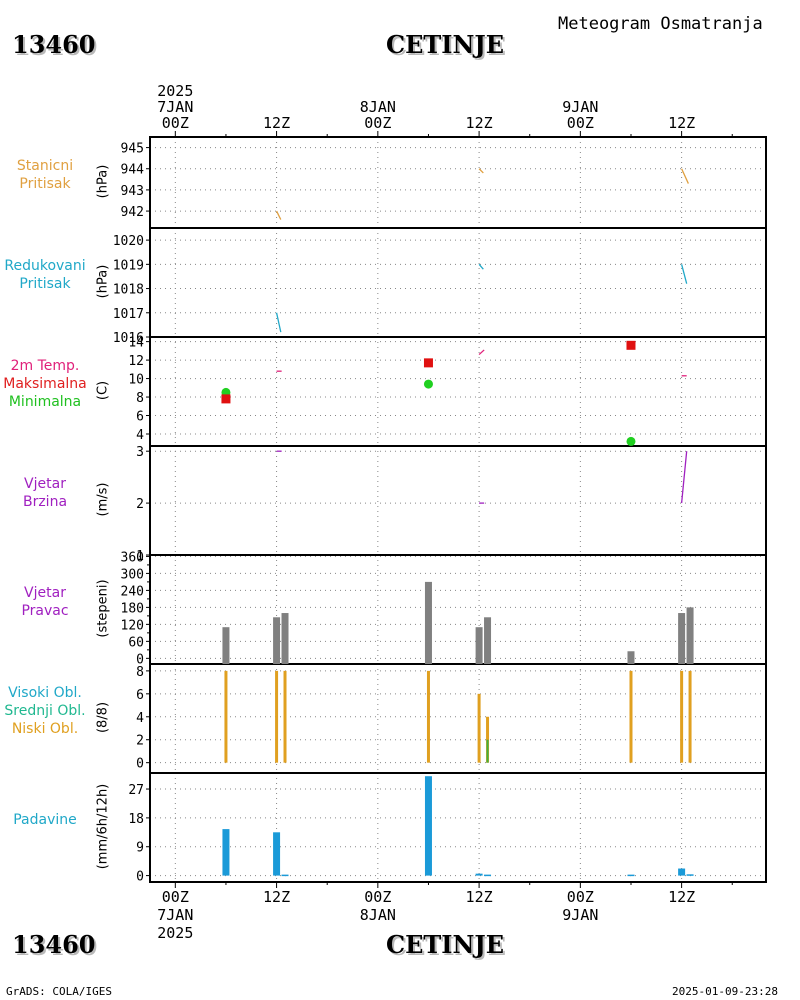 This screenshot has width=800, height=1000. I want to click on y-tick-label: 1017, so click(128, 314).